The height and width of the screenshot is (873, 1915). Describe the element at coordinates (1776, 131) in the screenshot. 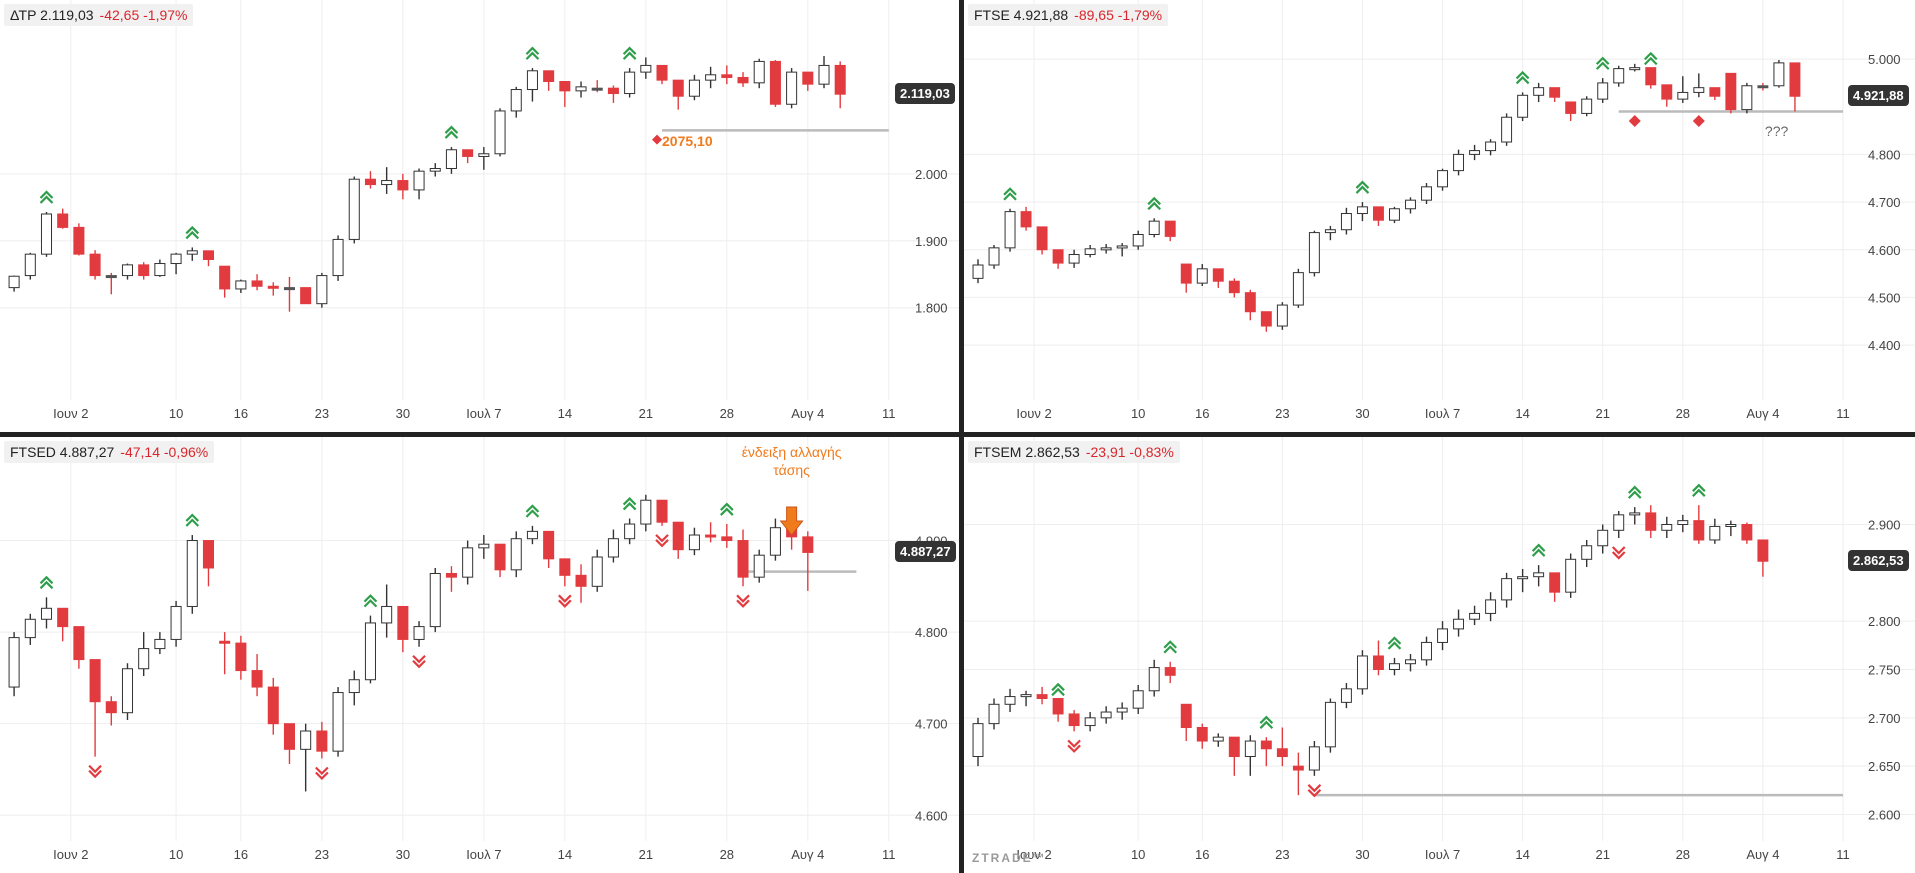

I see `annotation-label: ???` at that location.